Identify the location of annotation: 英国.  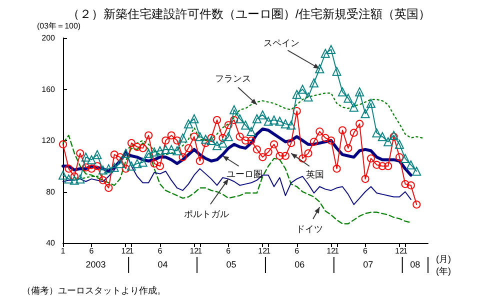
(315, 174).